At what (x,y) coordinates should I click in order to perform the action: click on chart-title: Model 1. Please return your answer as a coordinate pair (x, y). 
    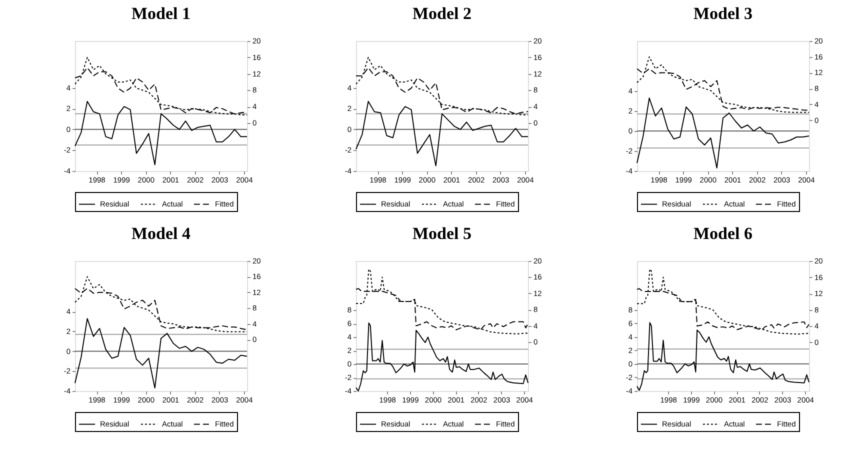
    Looking at the image, I should click on (161, 13).